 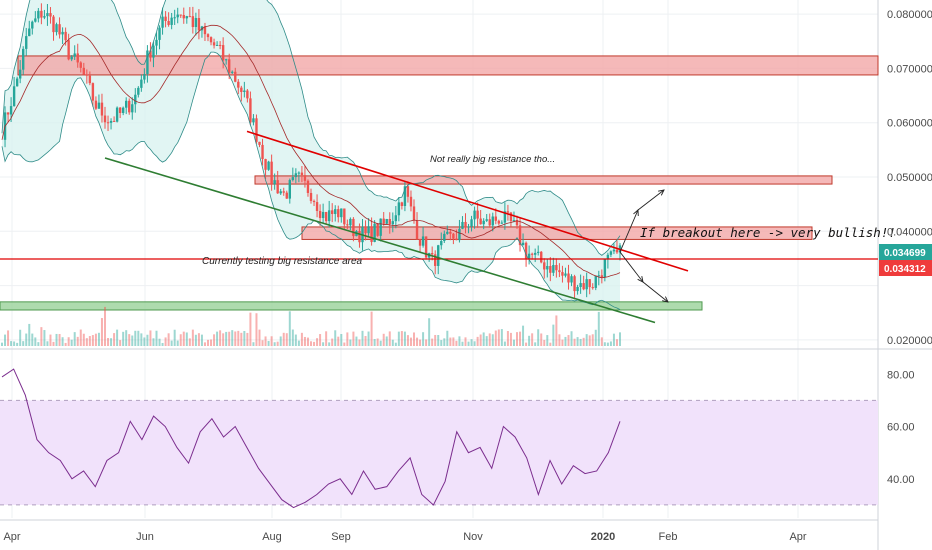 What do you see at coordinates (543, 180) in the screenshot?
I see `resistance-zone` at bounding box center [543, 180].